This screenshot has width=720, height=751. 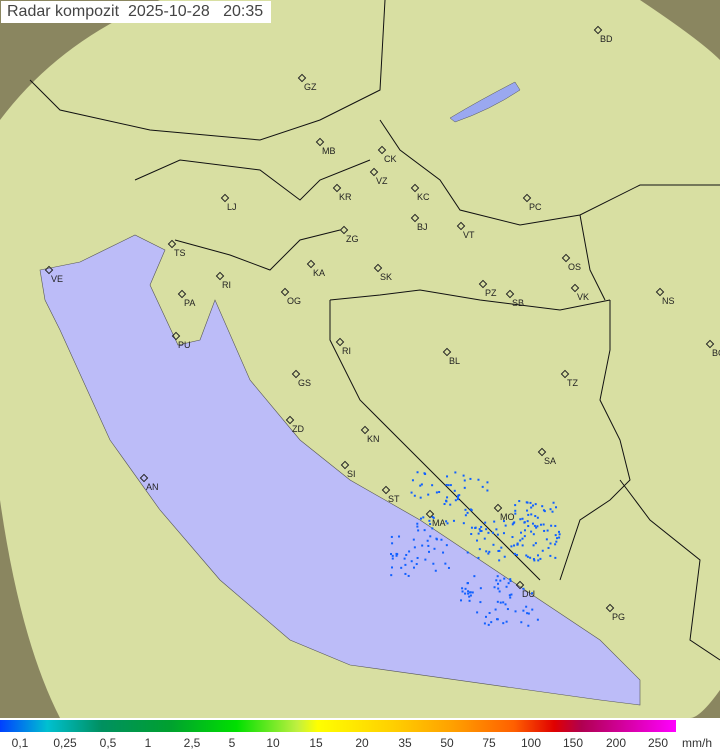 What do you see at coordinates (420, 192) in the screenshot?
I see `city-marker: KC` at bounding box center [420, 192].